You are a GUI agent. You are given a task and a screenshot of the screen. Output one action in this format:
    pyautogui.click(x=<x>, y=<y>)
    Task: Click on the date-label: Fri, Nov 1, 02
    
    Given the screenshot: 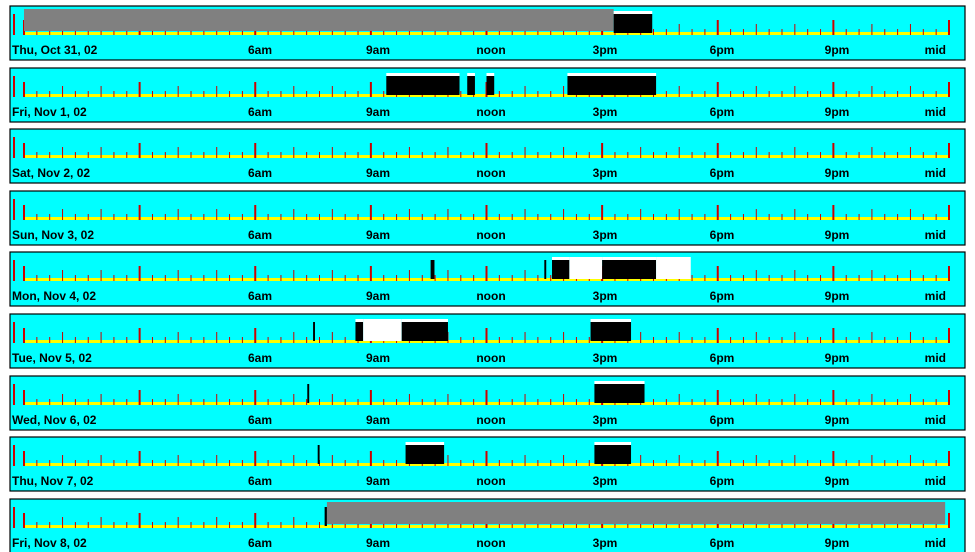 What is the action you would take?
    pyautogui.click(x=49, y=112)
    